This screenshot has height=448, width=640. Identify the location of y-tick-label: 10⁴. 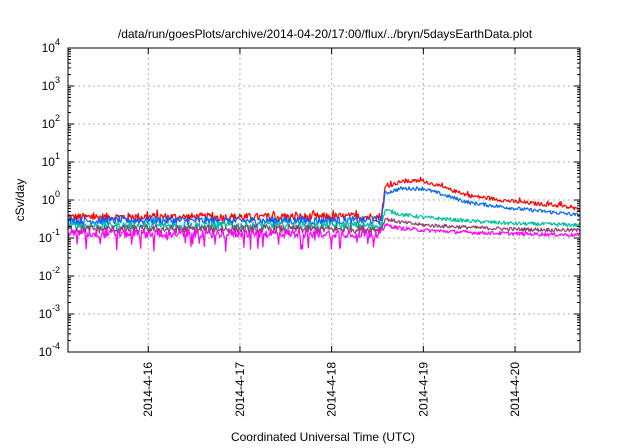
(51, 46).